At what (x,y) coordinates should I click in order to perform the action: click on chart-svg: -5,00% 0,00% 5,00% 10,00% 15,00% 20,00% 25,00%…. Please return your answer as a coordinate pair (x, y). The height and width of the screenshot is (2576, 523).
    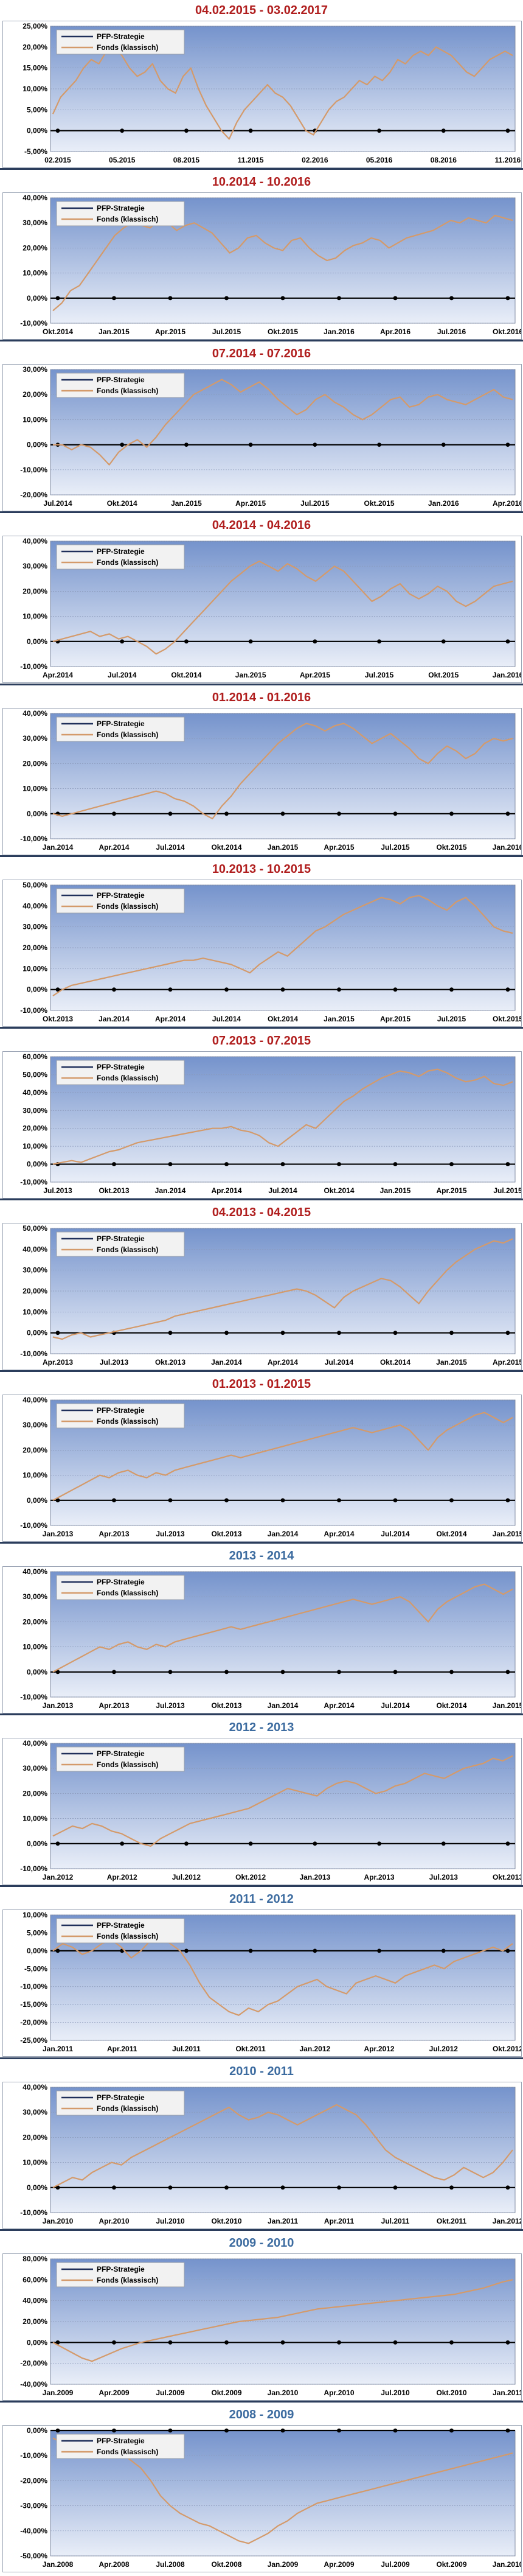
    Looking at the image, I should click on (272, 93).